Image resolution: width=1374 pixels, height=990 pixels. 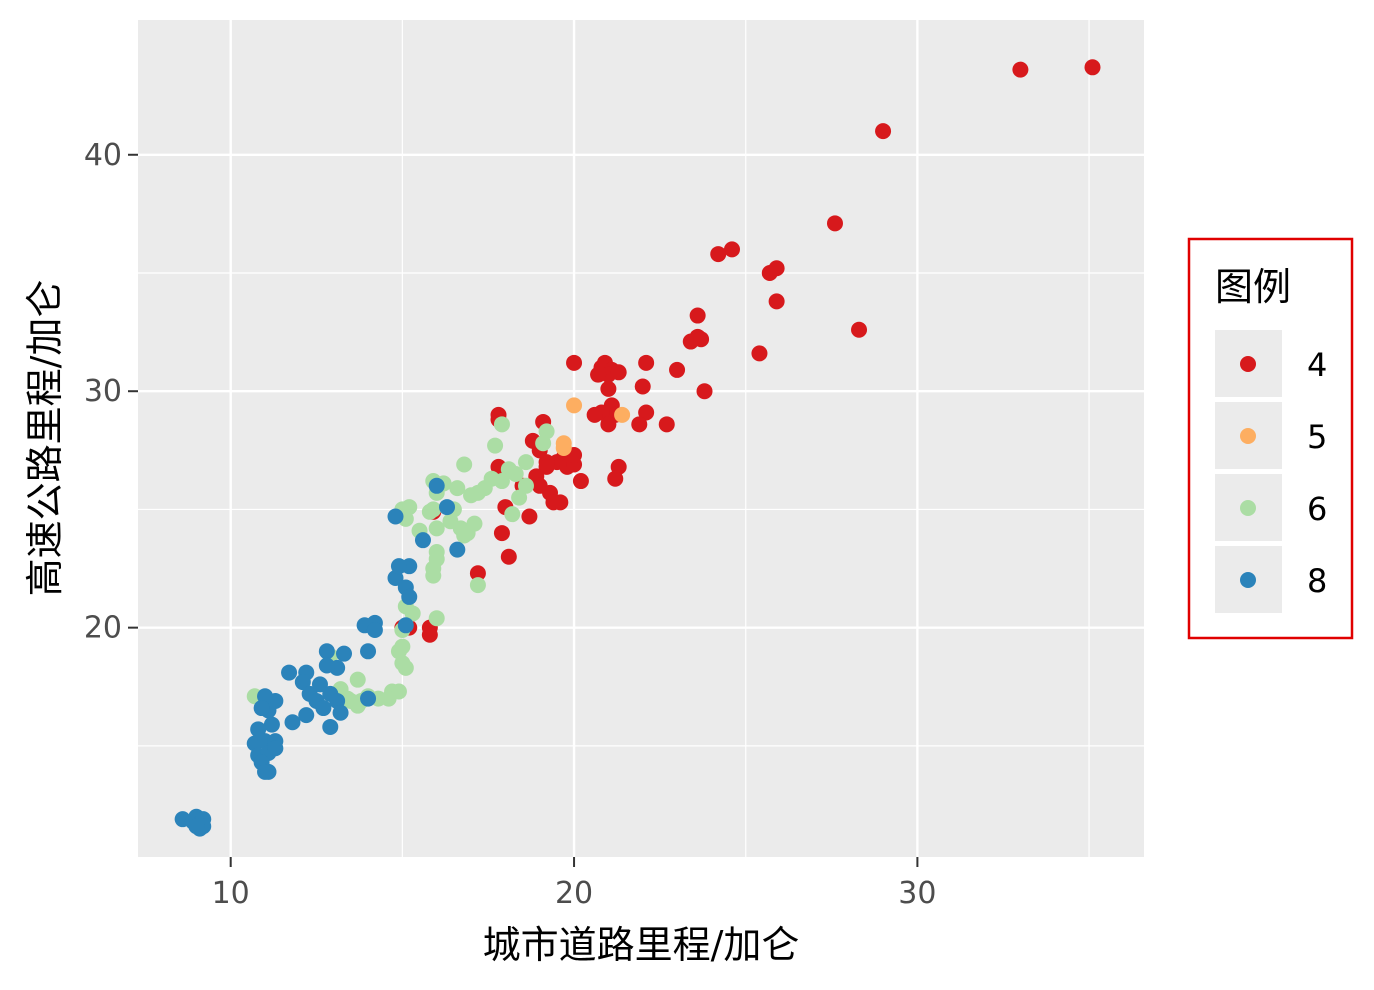 I want to click on x-axis-title: 城市道路里程/加仑, so click(x=641, y=945).